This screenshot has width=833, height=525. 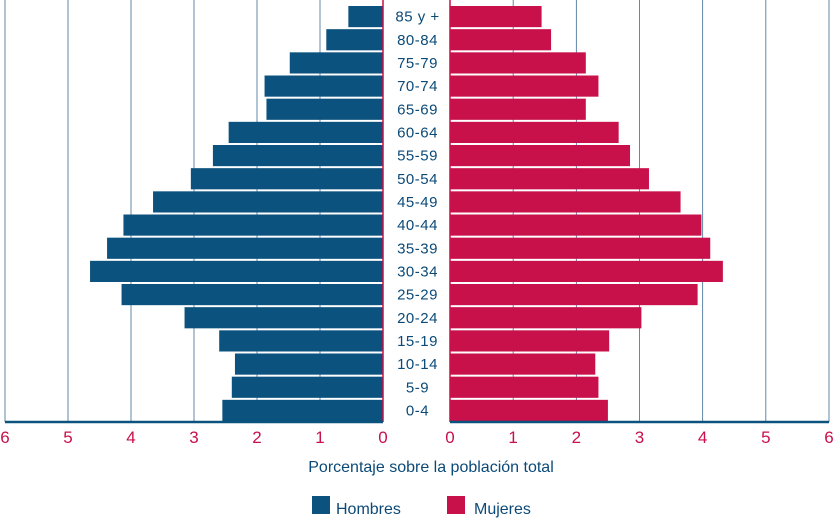 What do you see at coordinates (417, 156) in the screenshot?
I see `age-label: 55-59` at bounding box center [417, 156].